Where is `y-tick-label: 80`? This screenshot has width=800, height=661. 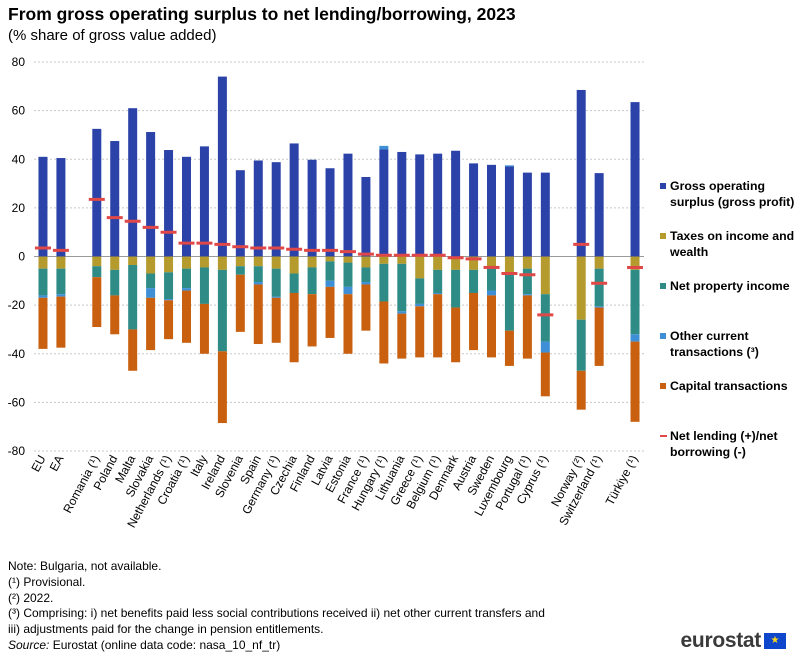 y-tick-label: 80 is located at coordinates (19, 62).